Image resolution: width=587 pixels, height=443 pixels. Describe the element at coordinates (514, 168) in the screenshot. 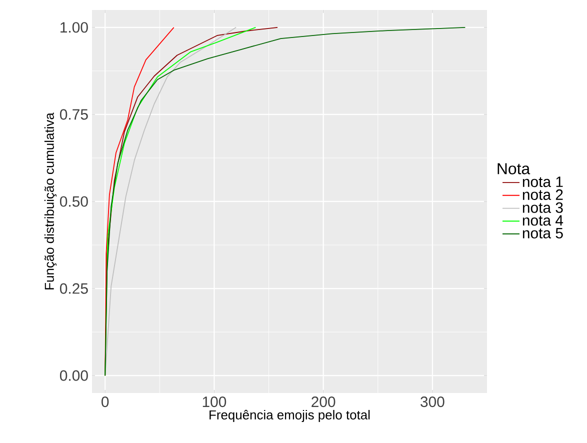

I see `legend-title: Nota` at that location.